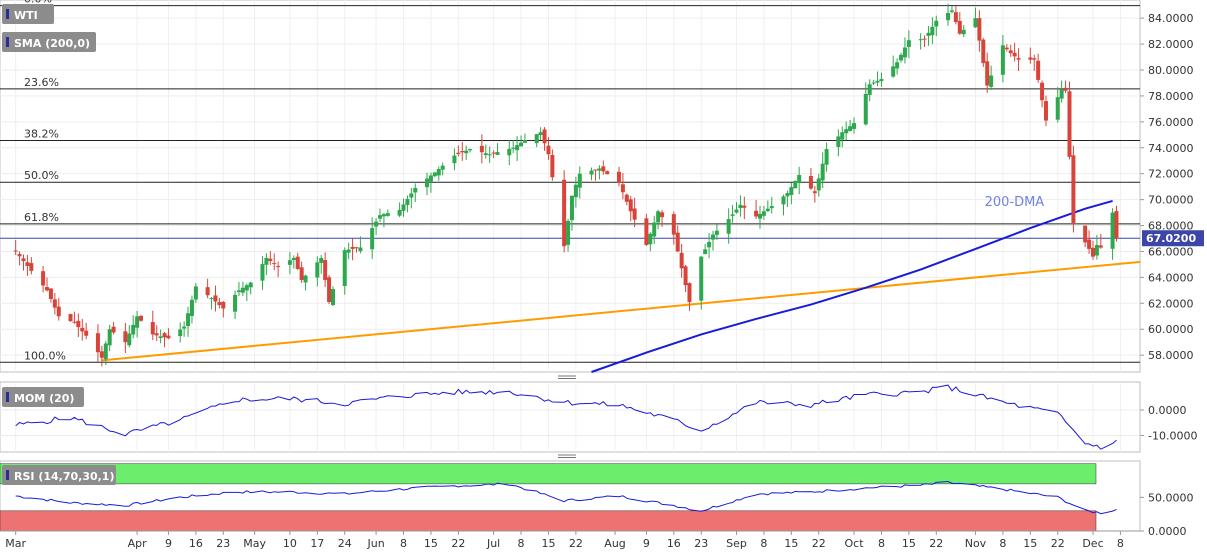  I want to click on x-tick-label: 8, so click(1002, 543).